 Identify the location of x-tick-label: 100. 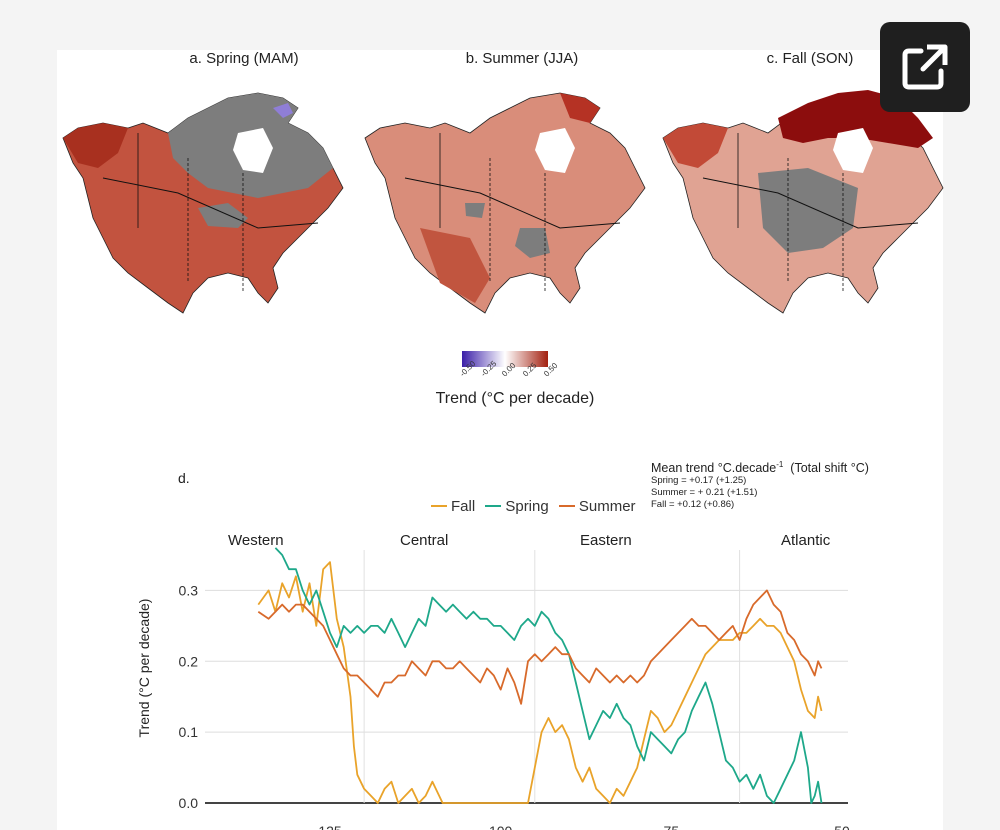
(501, 826).